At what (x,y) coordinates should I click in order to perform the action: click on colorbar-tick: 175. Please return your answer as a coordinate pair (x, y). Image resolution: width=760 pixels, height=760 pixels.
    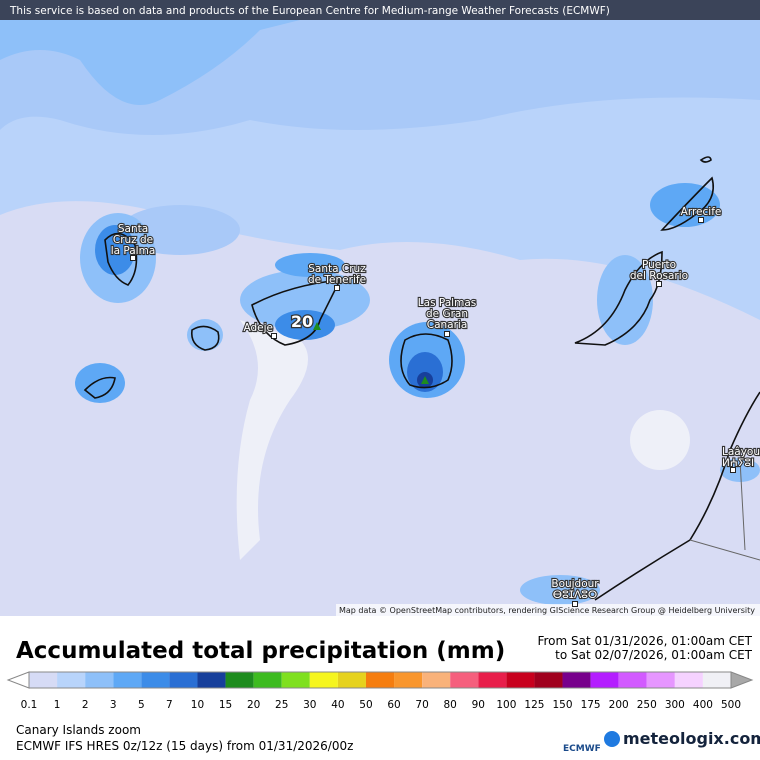
    Looking at the image, I should click on (591, 705).